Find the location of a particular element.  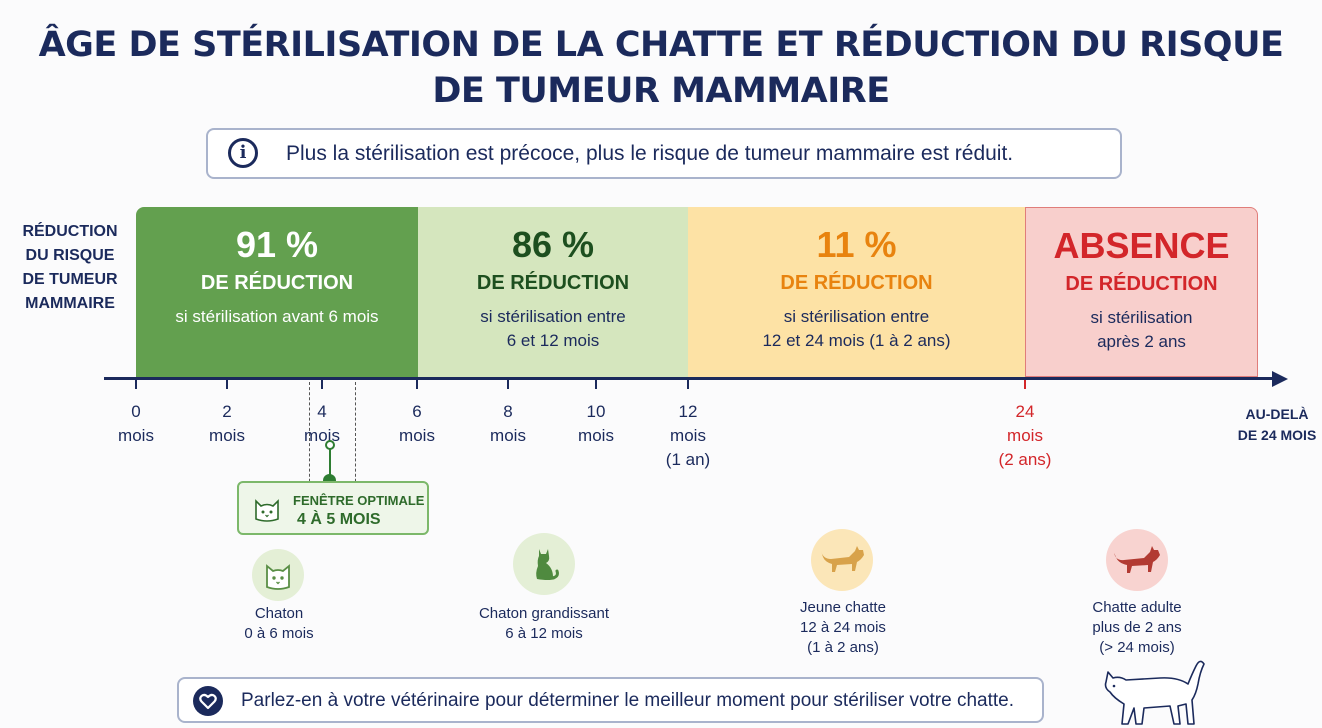

stage-line: Chaton is located at coordinates (279, 613).